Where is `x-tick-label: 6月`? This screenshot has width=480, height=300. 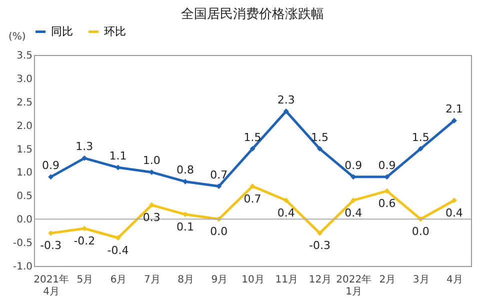 x-tick-label: 6月 is located at coordinates (118, 280).